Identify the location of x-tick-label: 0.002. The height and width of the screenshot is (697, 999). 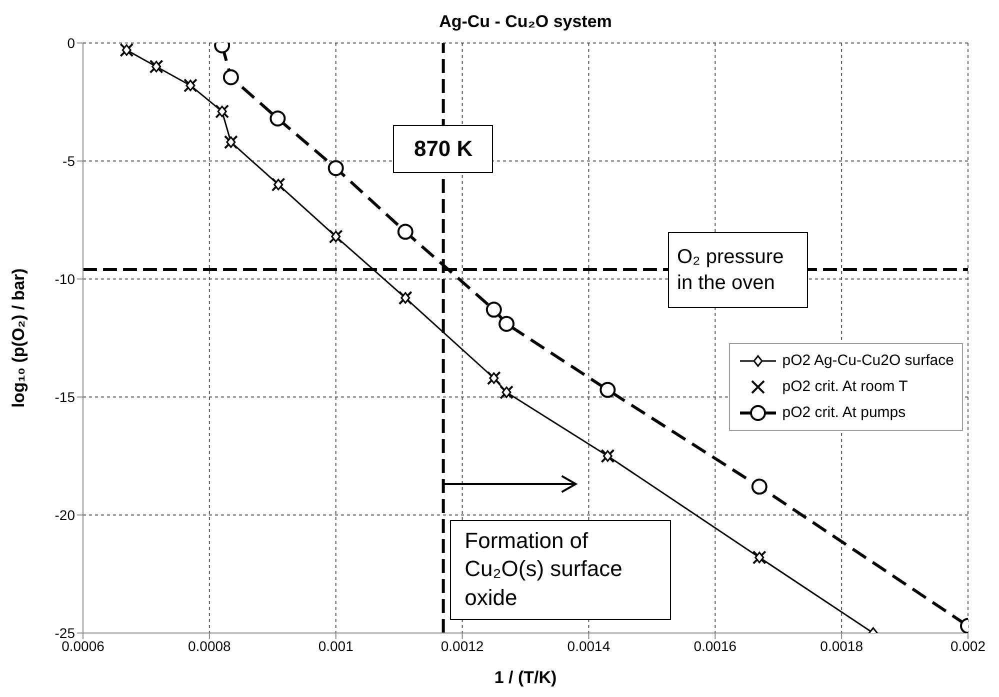
(968, 646).